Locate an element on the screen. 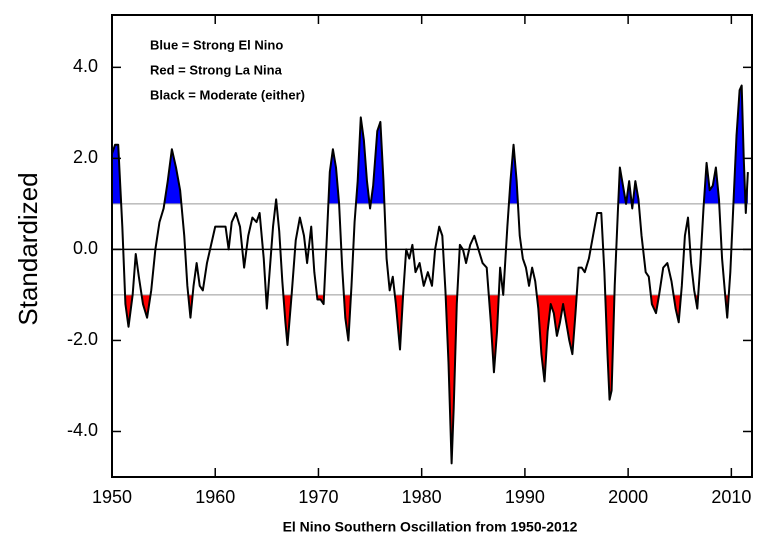 Image resolution: width=758 pixels, height=545 pixels. x-tick-label: 2010 is located at coordinates (731, 497).